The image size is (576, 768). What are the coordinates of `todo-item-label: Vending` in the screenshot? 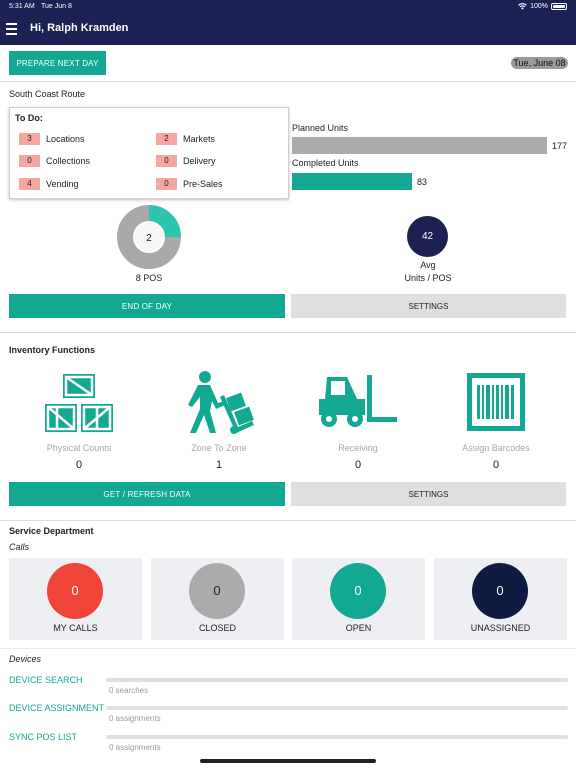 It's located at (62, 184).